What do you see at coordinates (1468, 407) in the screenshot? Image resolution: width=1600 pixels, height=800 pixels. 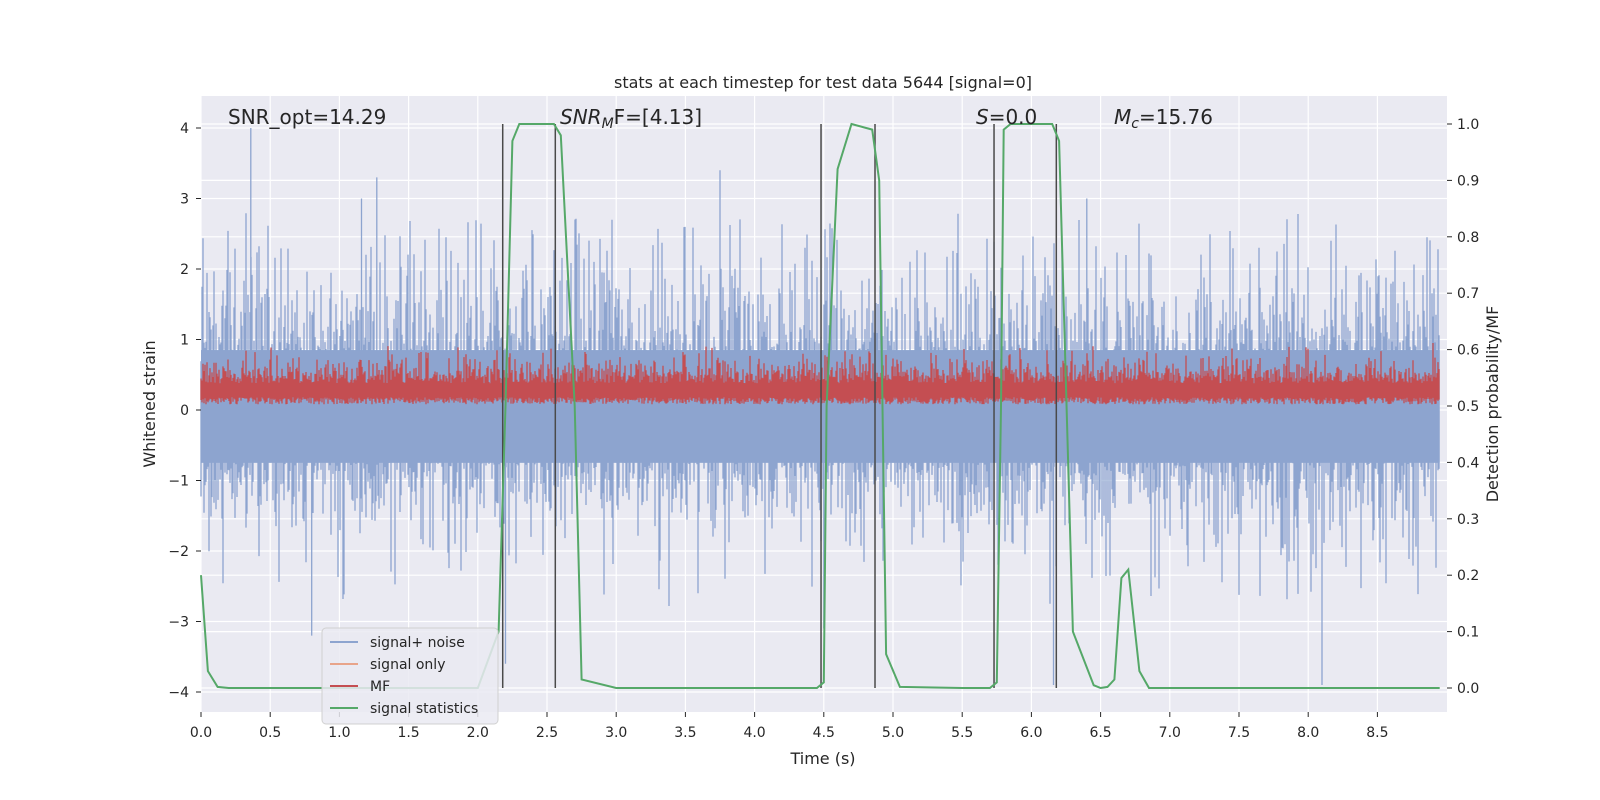 I see `y-right-tick-label: 0.5` at bounding box center [1468, 407].